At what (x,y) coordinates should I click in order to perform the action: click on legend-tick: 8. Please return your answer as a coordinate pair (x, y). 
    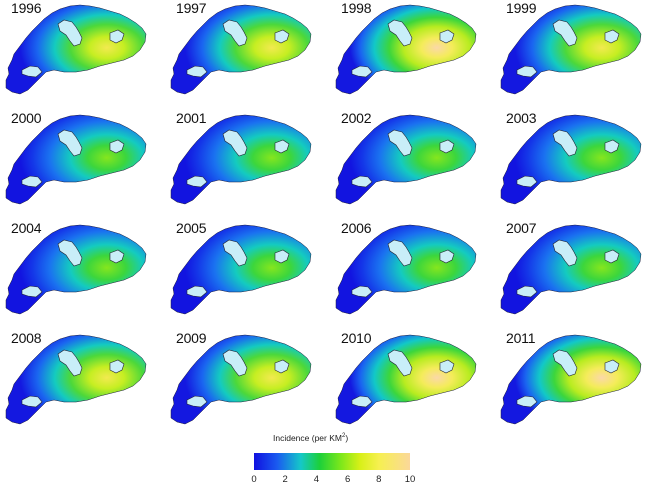
    Looking at the image, I should click on (379, 479).